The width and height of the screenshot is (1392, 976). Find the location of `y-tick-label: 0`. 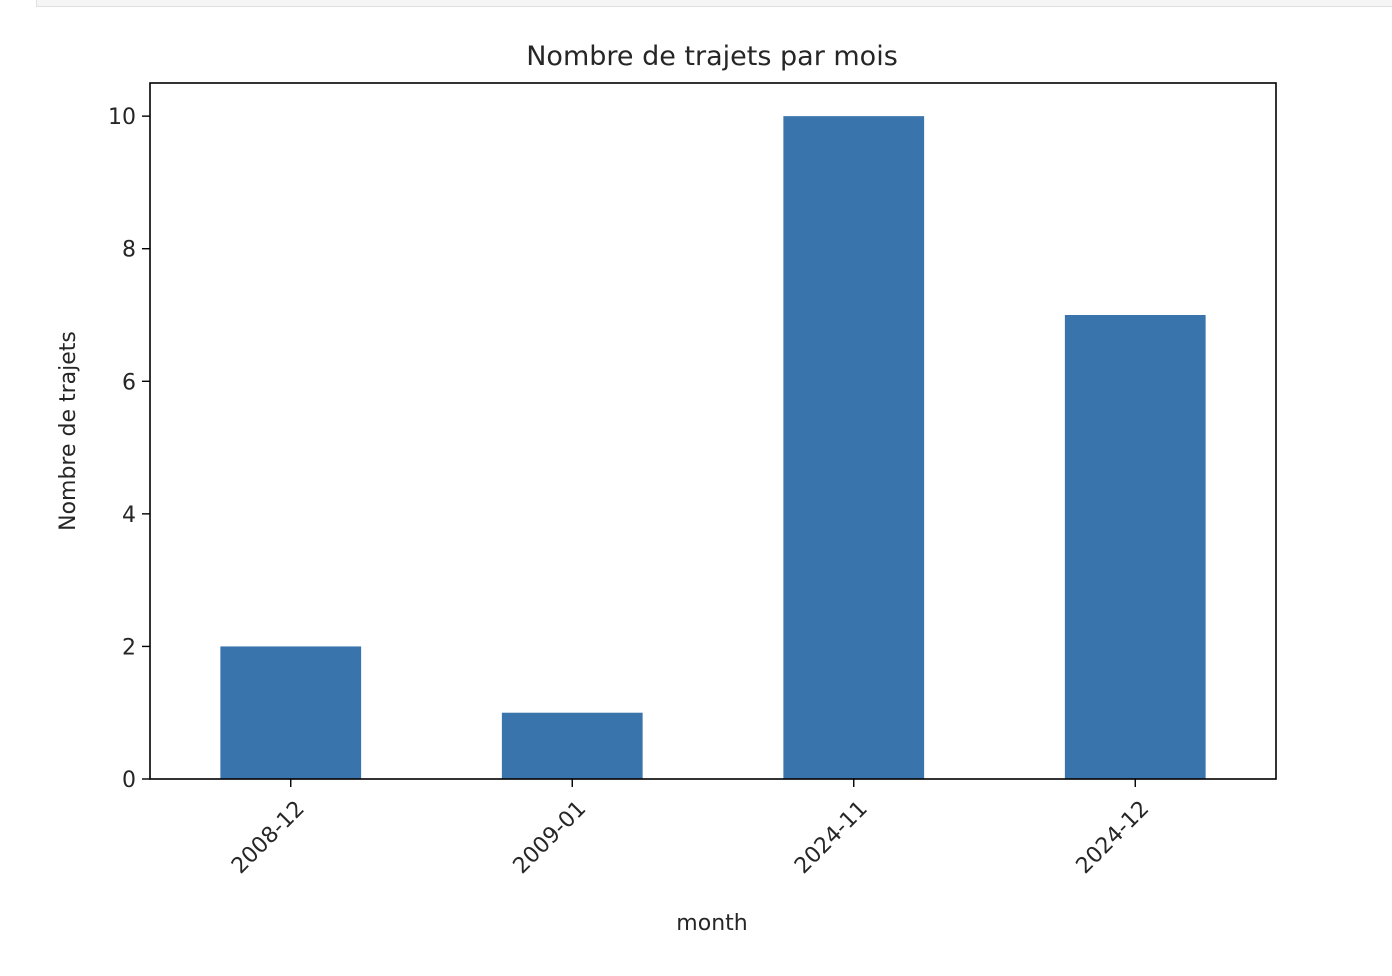

y-tick-label: 0 is located at coordinates (129, 780).